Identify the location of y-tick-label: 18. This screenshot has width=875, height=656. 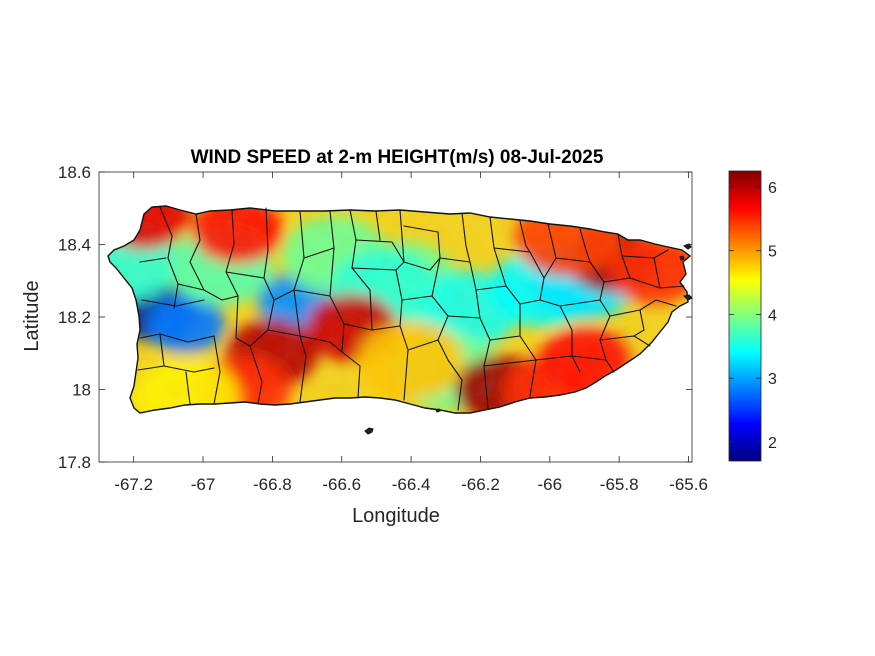
(81, 390).